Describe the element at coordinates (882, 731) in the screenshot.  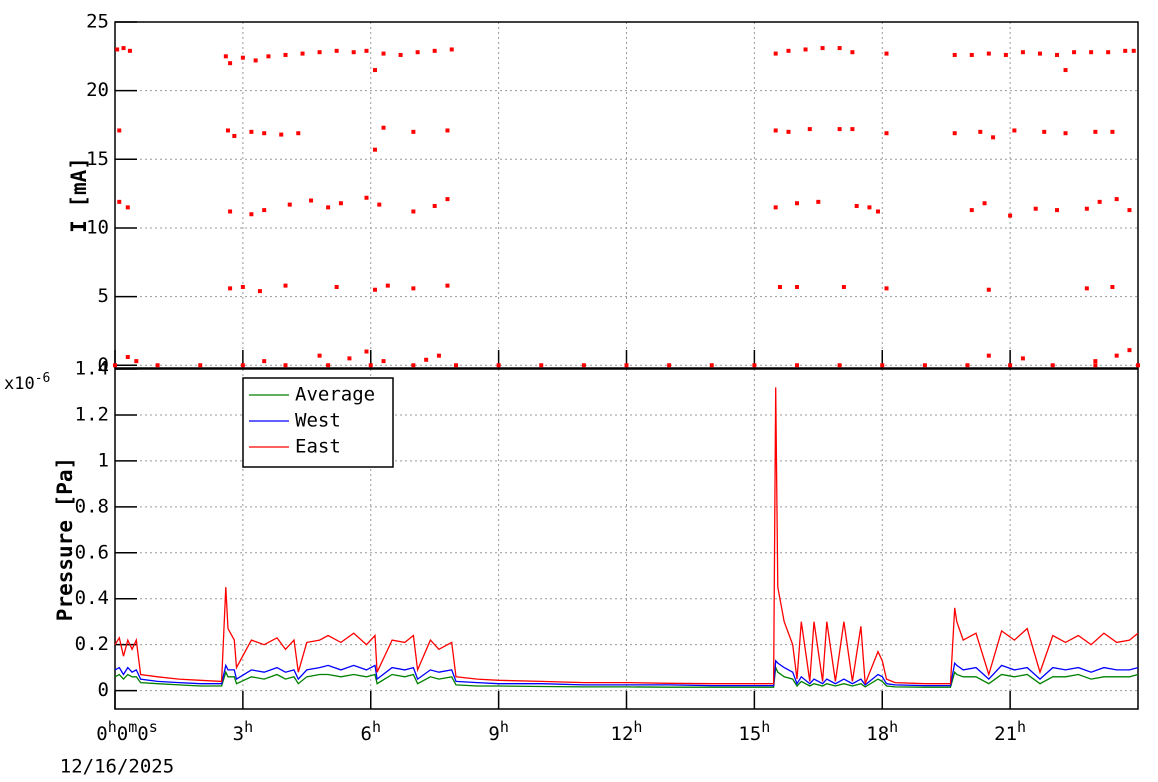
I see `x-tick-label: 18h` at that location.